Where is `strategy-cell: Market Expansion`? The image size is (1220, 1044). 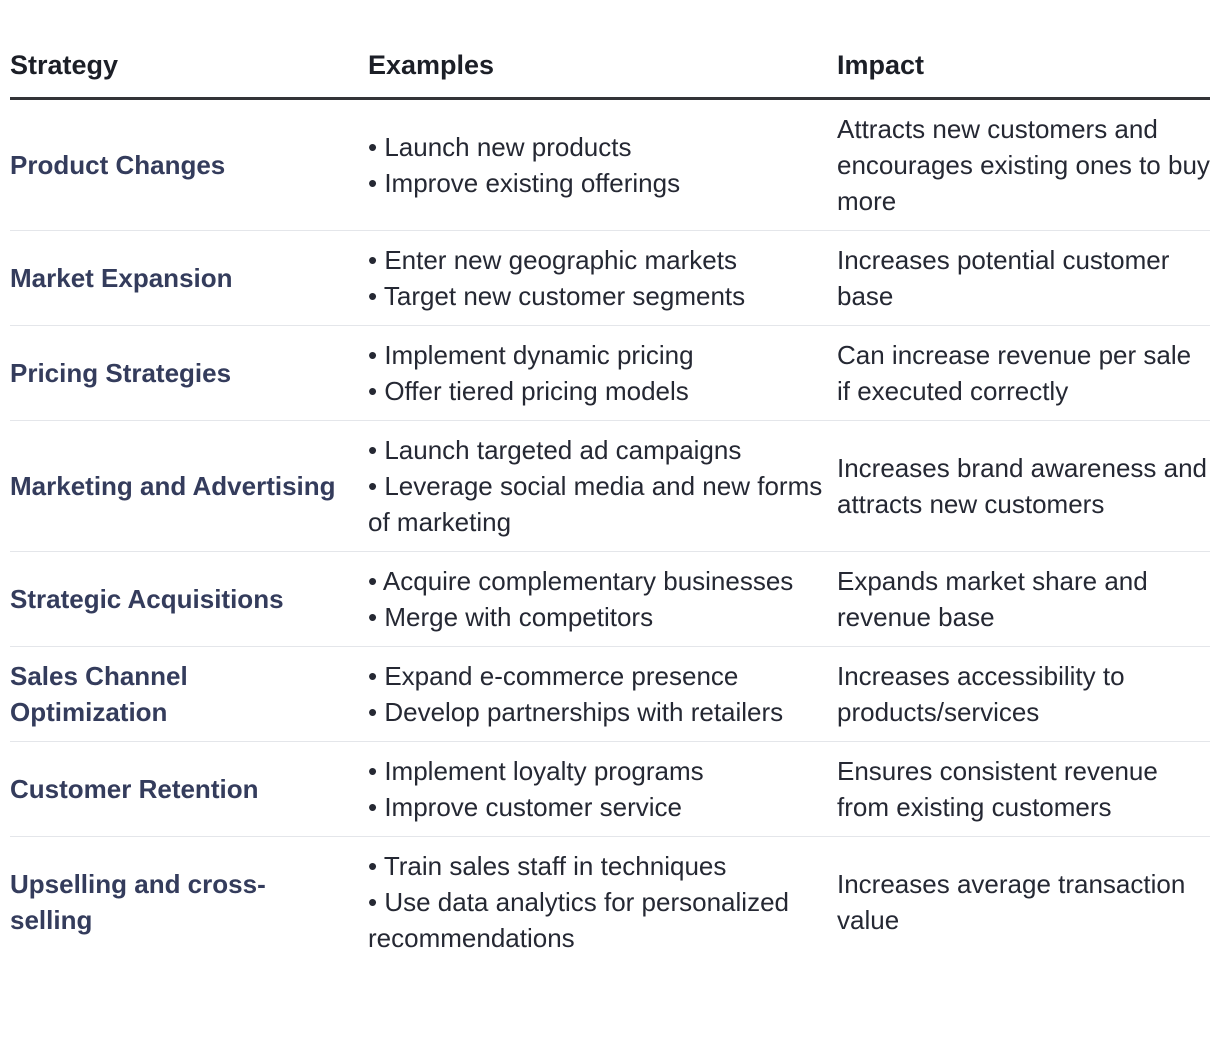 strategy-cell: Market Expansion is located at coordinates (189, 278).